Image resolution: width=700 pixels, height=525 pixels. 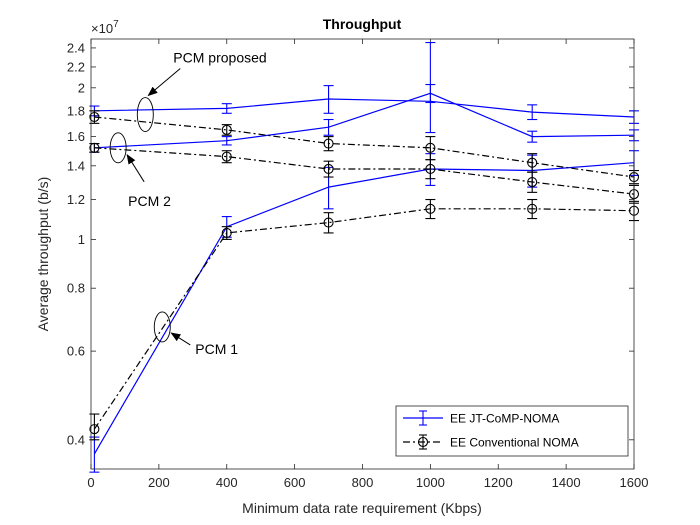 I want to click on chart-title: Throughput, so click(x=362, y=24).